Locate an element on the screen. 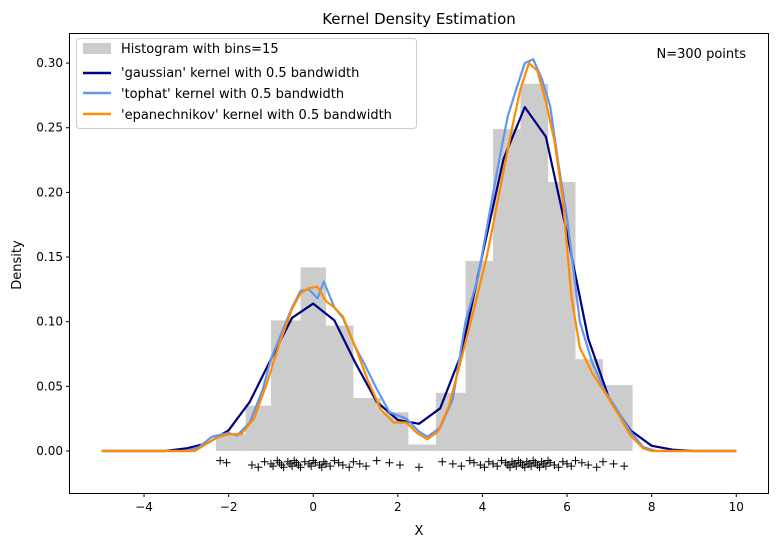 The width and height of the screenshot is (777, 551). legend-label-gaussian: 'gaussian' kernel with 0.5 bandwidth is located at coordinates (240, 73).